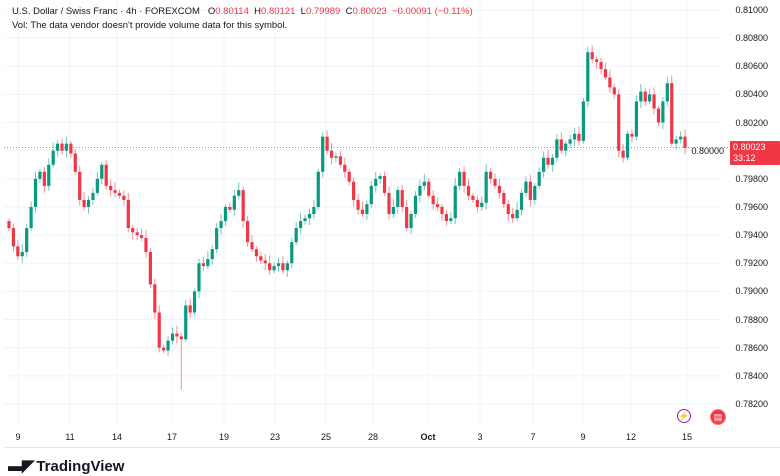  Describe the element at coordinates (373, 437) in the screenshot. I see `time-tick: 28` at that location.